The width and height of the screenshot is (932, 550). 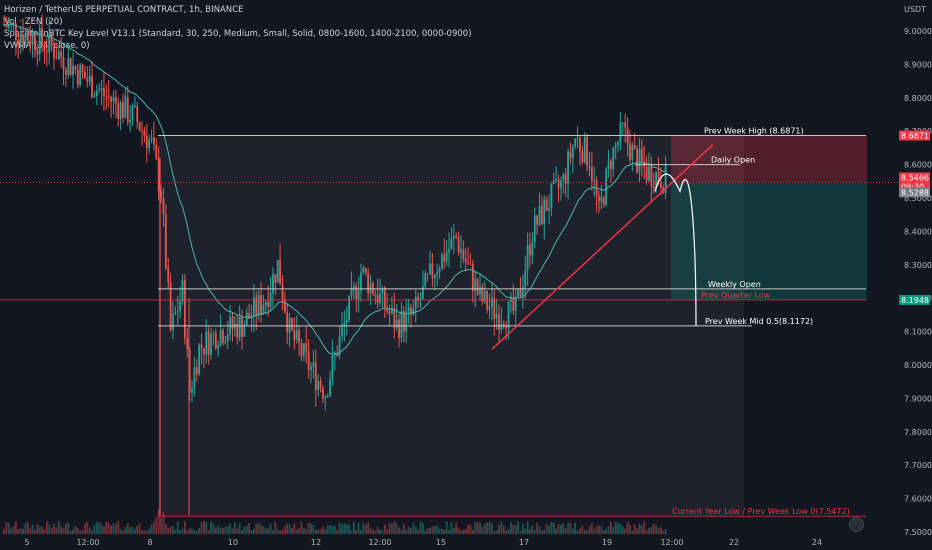 What do you see at coordinates (817, 542) in the screenshot?
I see `x-tick-label: 24` at bounding box center [817, 542].